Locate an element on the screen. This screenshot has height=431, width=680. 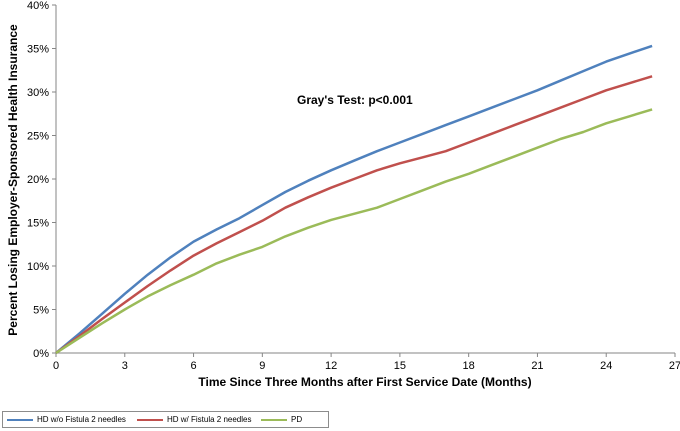
y-tick-label: 40% is located at coordinates (38, 6).